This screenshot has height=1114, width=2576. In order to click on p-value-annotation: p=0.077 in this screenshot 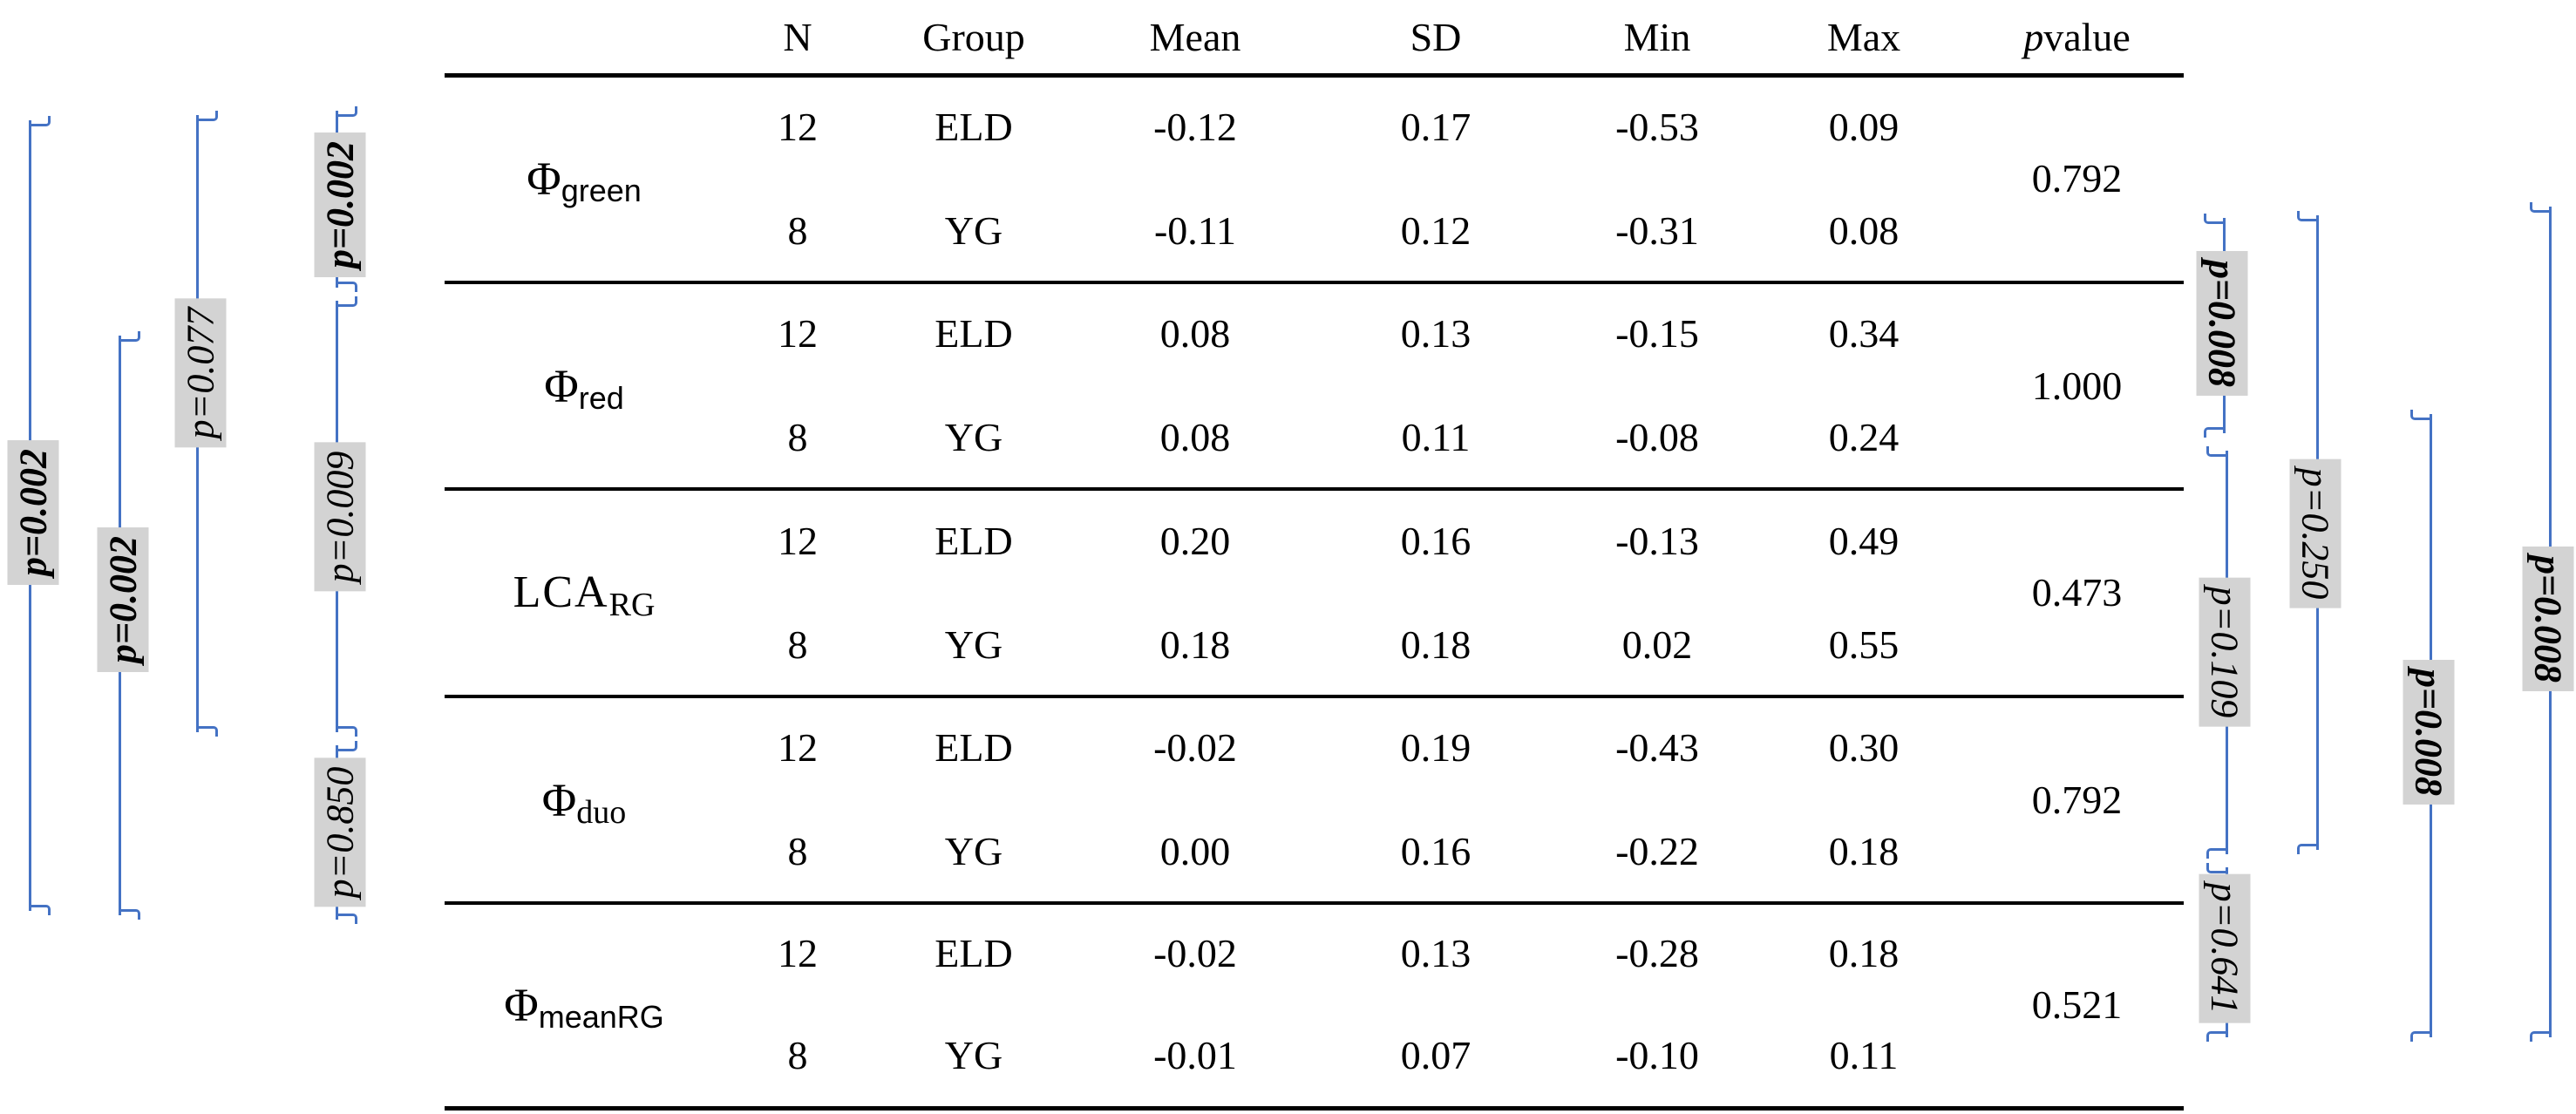, I will do `click(200, 373)`.